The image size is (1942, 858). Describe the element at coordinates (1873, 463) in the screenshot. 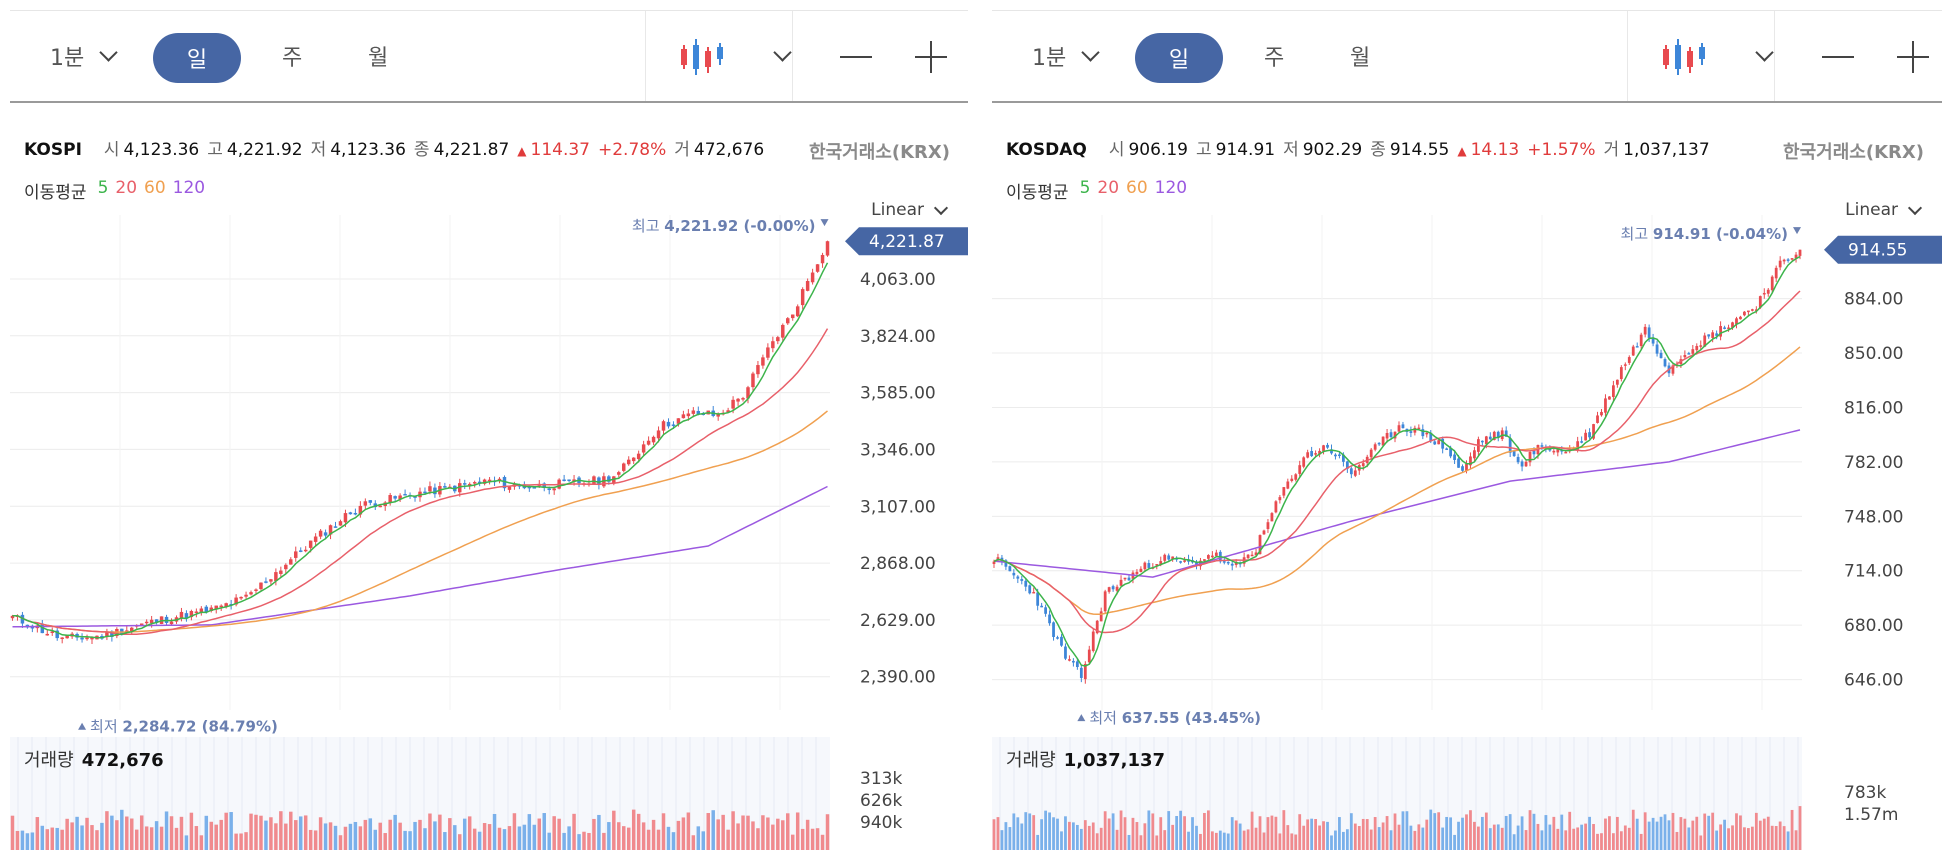

I see `y-tick-label: 782.00` at that location.